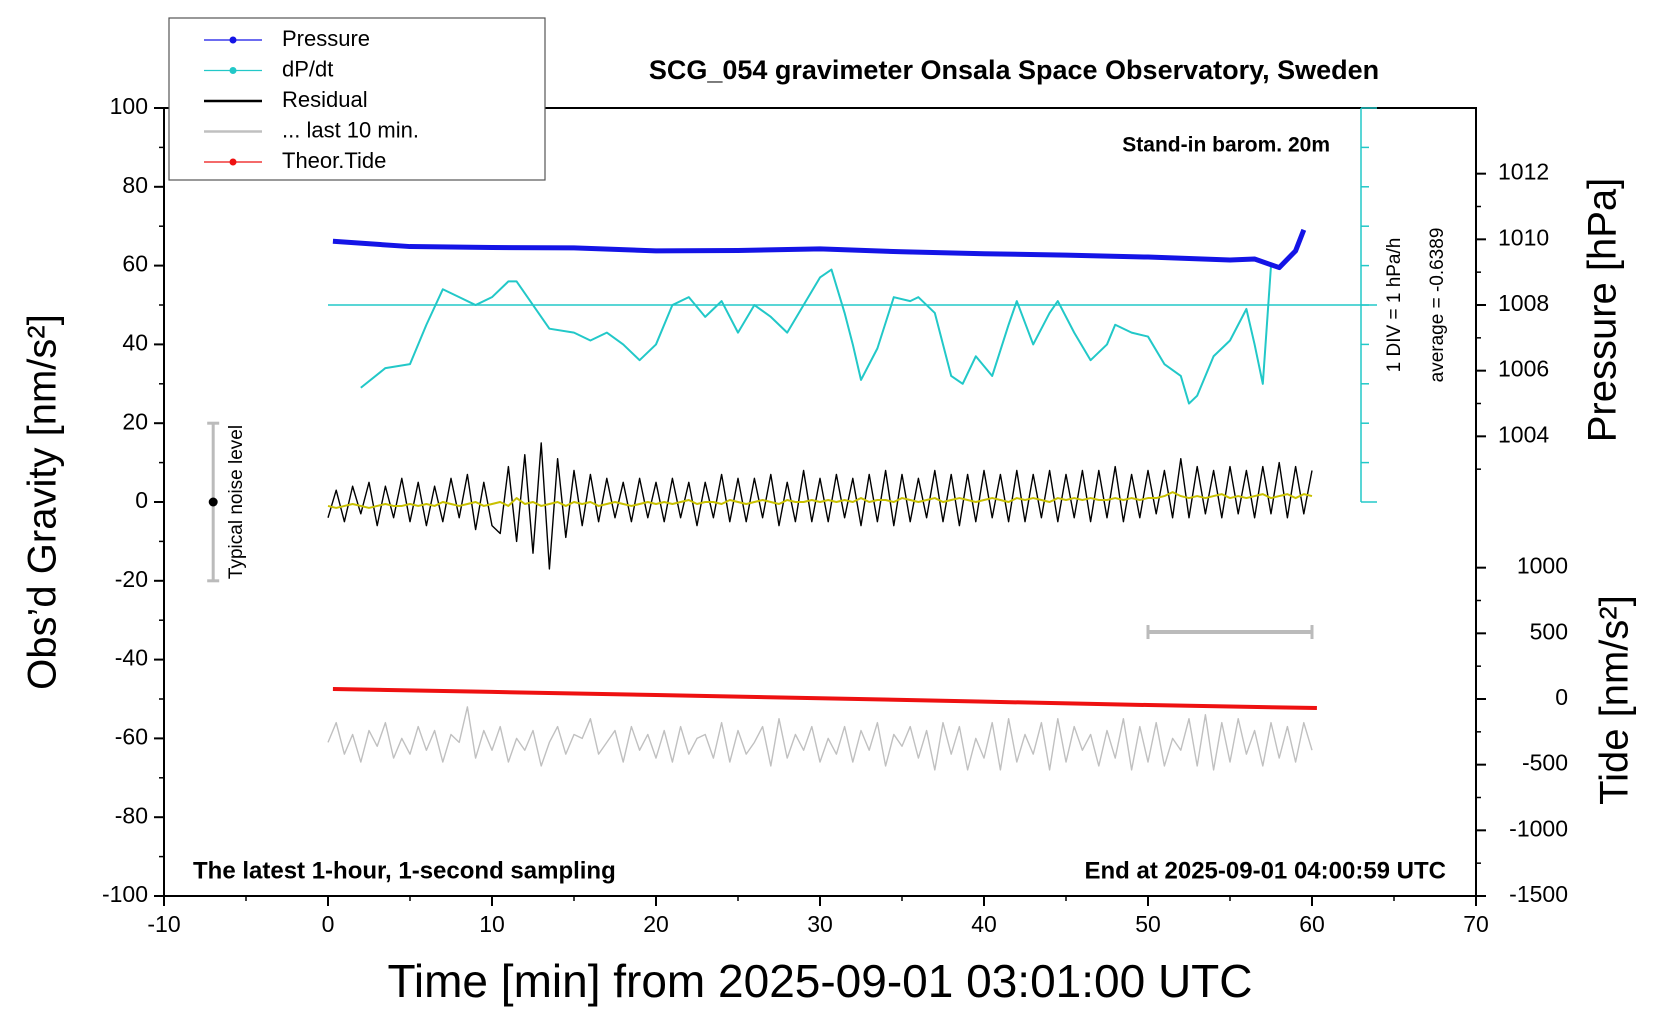 This screenshot has width=1660, height=1020. What do you see at coordinates (1312, 924) in the screenshot?
I see `x-tick-label: 60` at bounding box center [1312, 924].